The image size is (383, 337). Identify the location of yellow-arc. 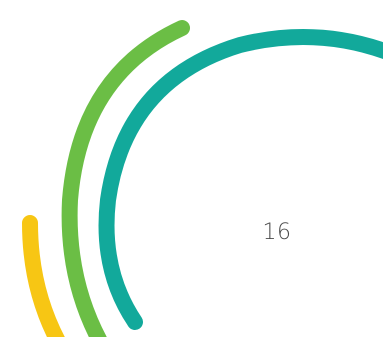
(43, 276).